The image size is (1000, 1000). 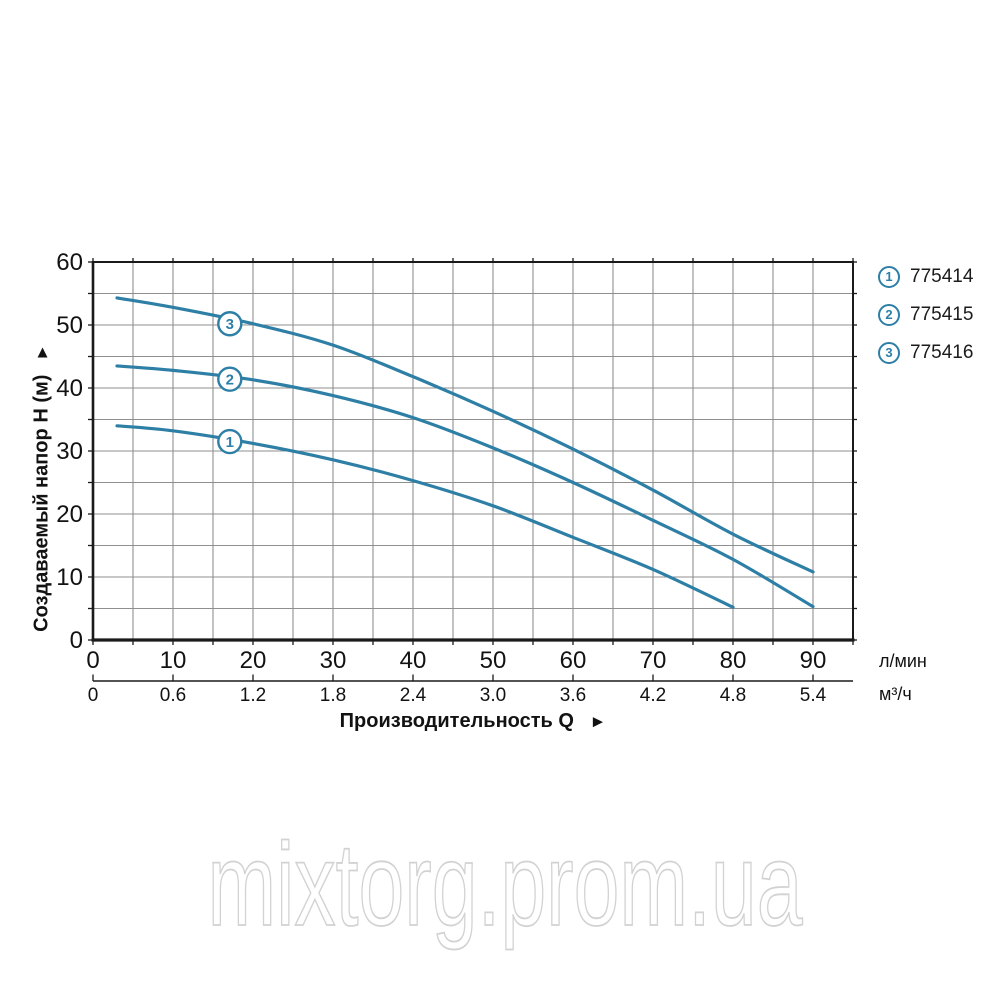 I want to click on legend-marker-3: 3, so click(x=889, y=352).